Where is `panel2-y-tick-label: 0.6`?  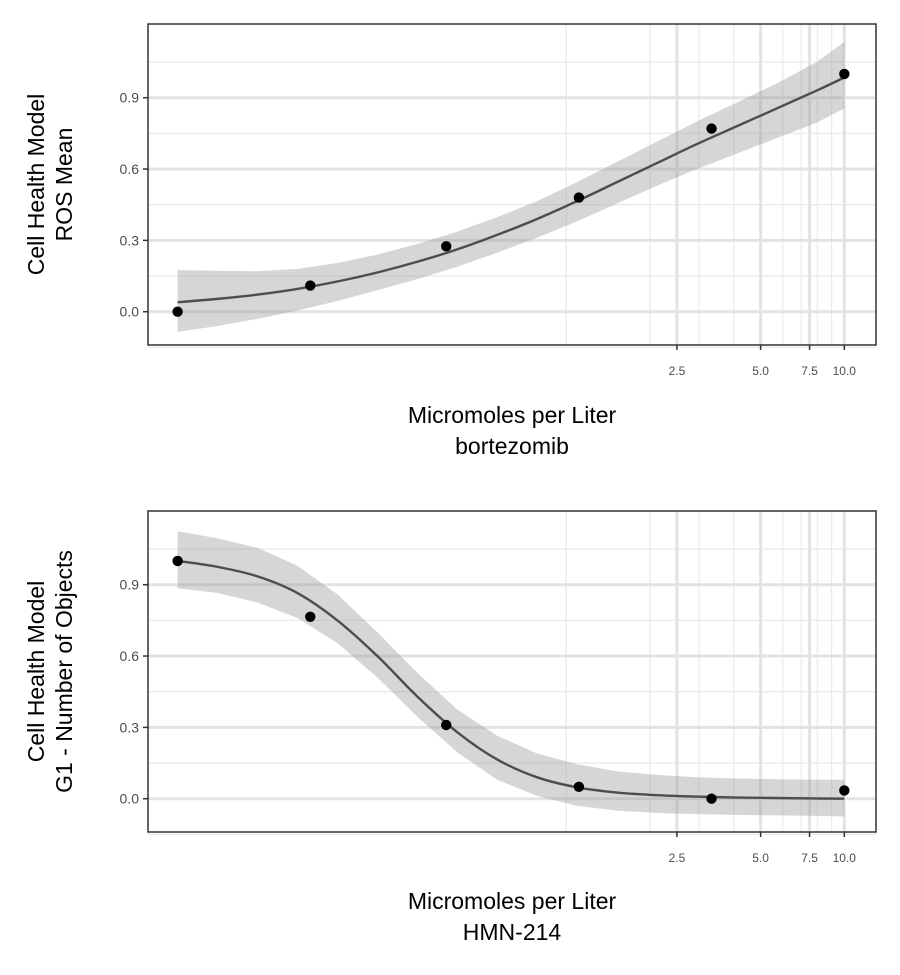
panel2-y-tick-label: 0.6 is located at coordinates (130, 656).